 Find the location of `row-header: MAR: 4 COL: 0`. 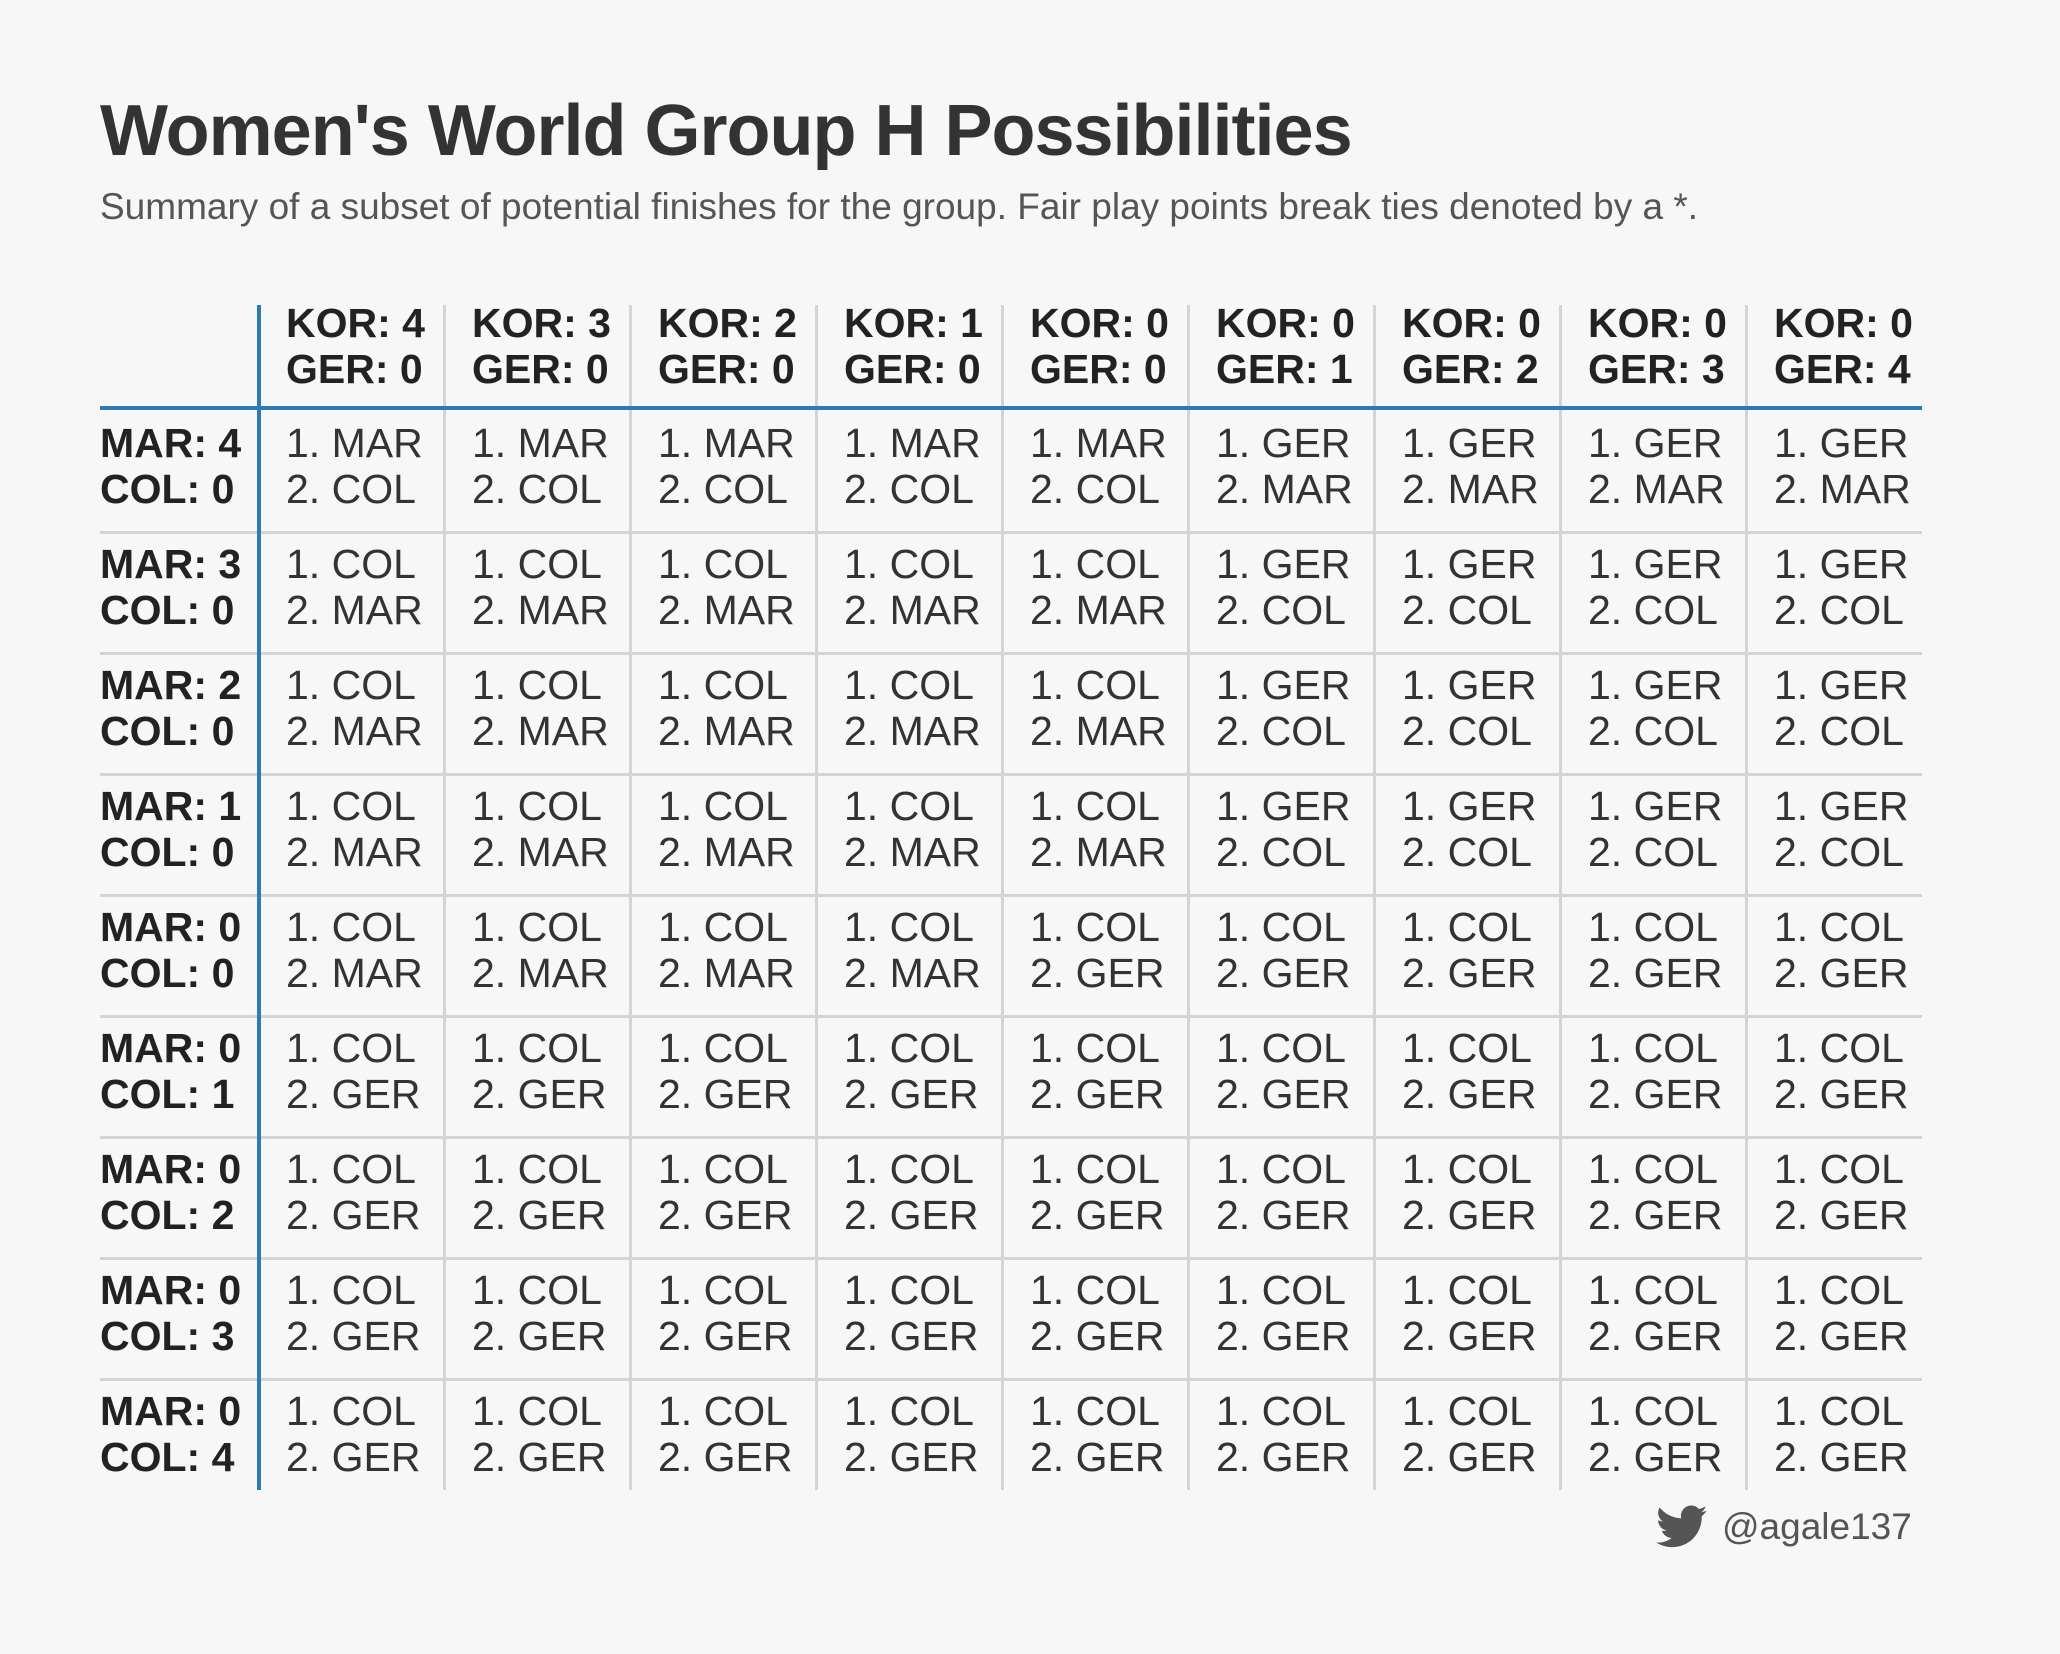

row-header: MAR: 4 COL: 0 is located at coordinates (170, 466).